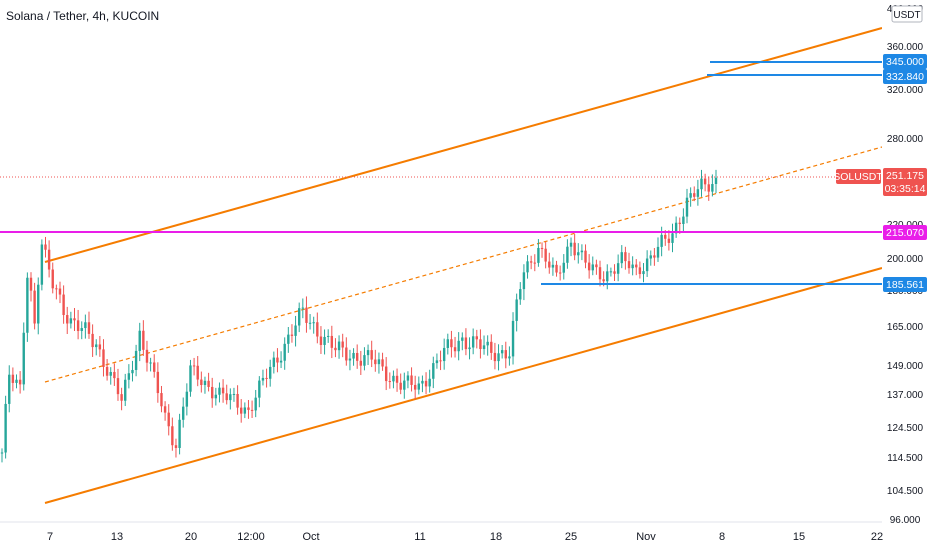  Describe the element at coordinates (905, 428) in the screenshot. I see `price-tick-label: 124.500` at that location.